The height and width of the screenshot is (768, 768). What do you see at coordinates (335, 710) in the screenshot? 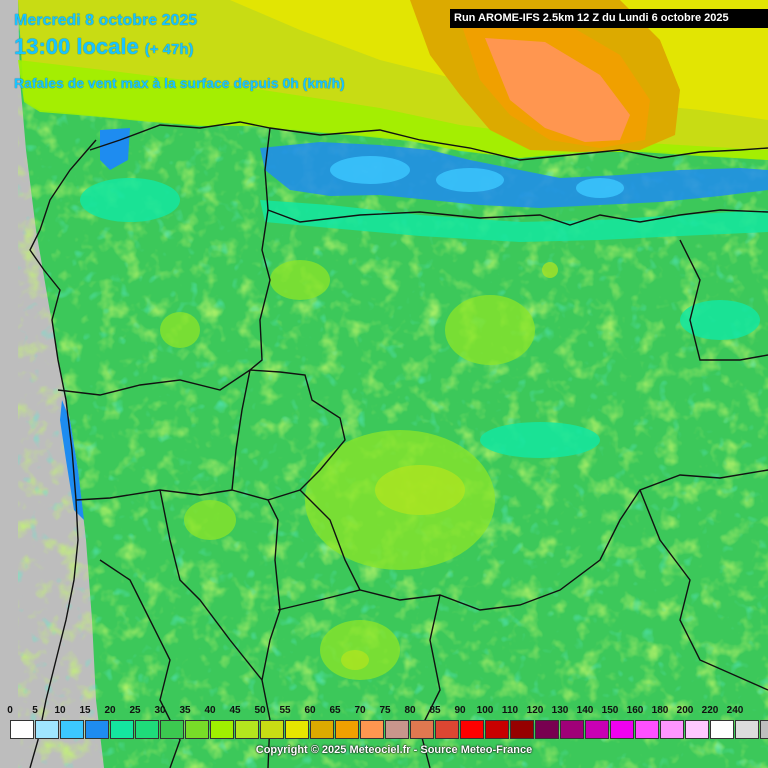
I see `scale-tick-label: 65` at bounding box center [335, 710].